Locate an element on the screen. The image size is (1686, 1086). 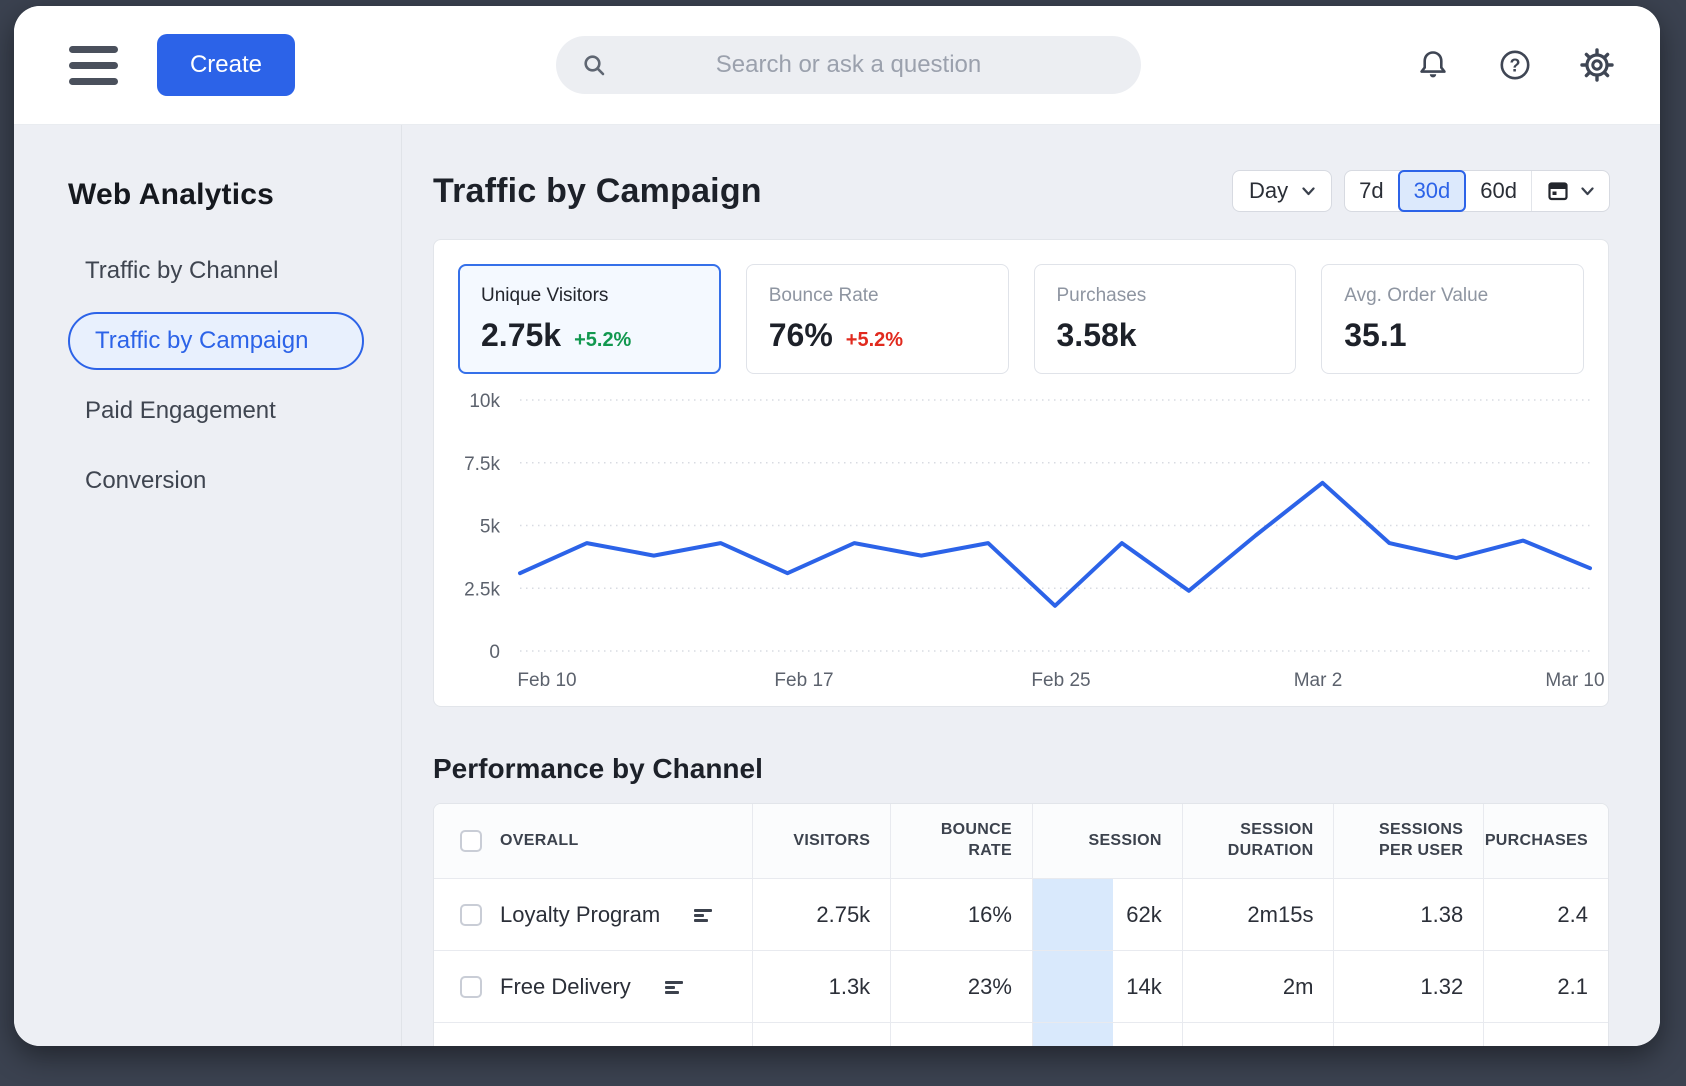
kpi-card-unique-visitors: Unique Visitors 2.75k +5.2% is located at coordinates (589, 319).